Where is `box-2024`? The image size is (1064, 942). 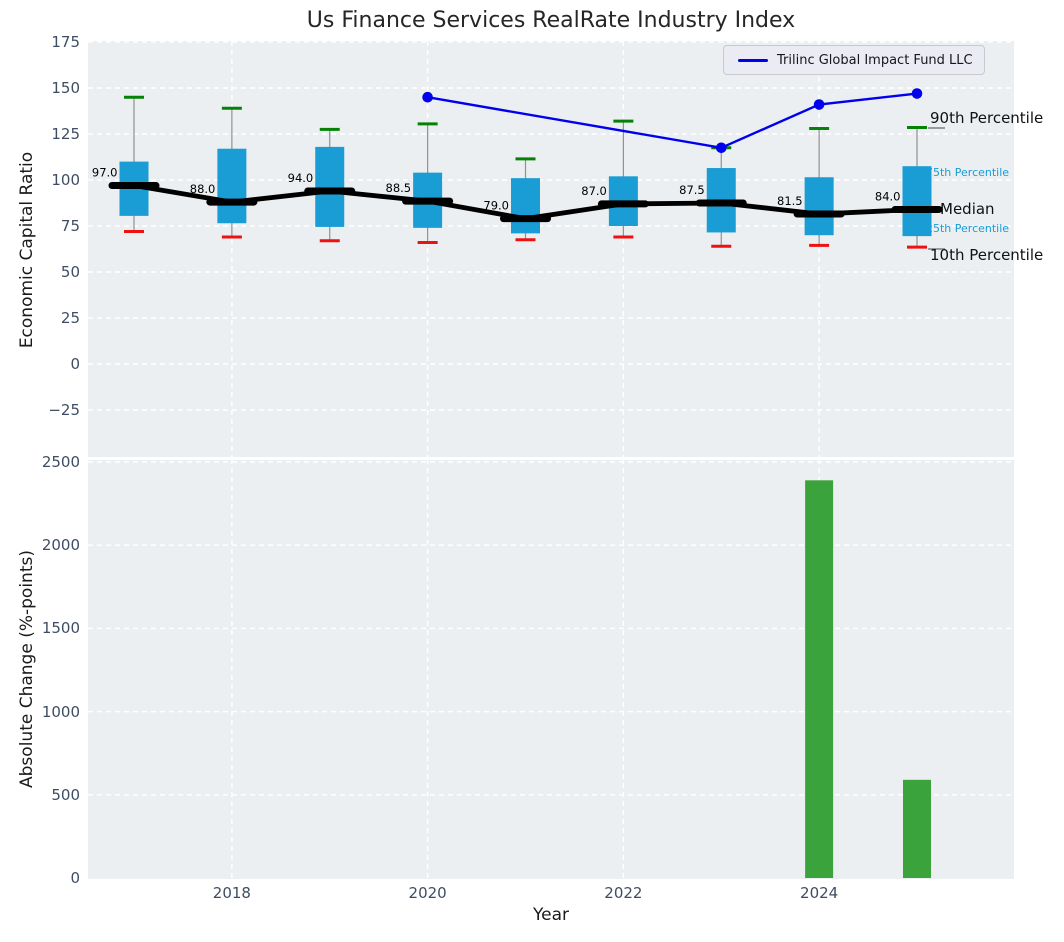
box-2024 is located at coordinates (819, 206).